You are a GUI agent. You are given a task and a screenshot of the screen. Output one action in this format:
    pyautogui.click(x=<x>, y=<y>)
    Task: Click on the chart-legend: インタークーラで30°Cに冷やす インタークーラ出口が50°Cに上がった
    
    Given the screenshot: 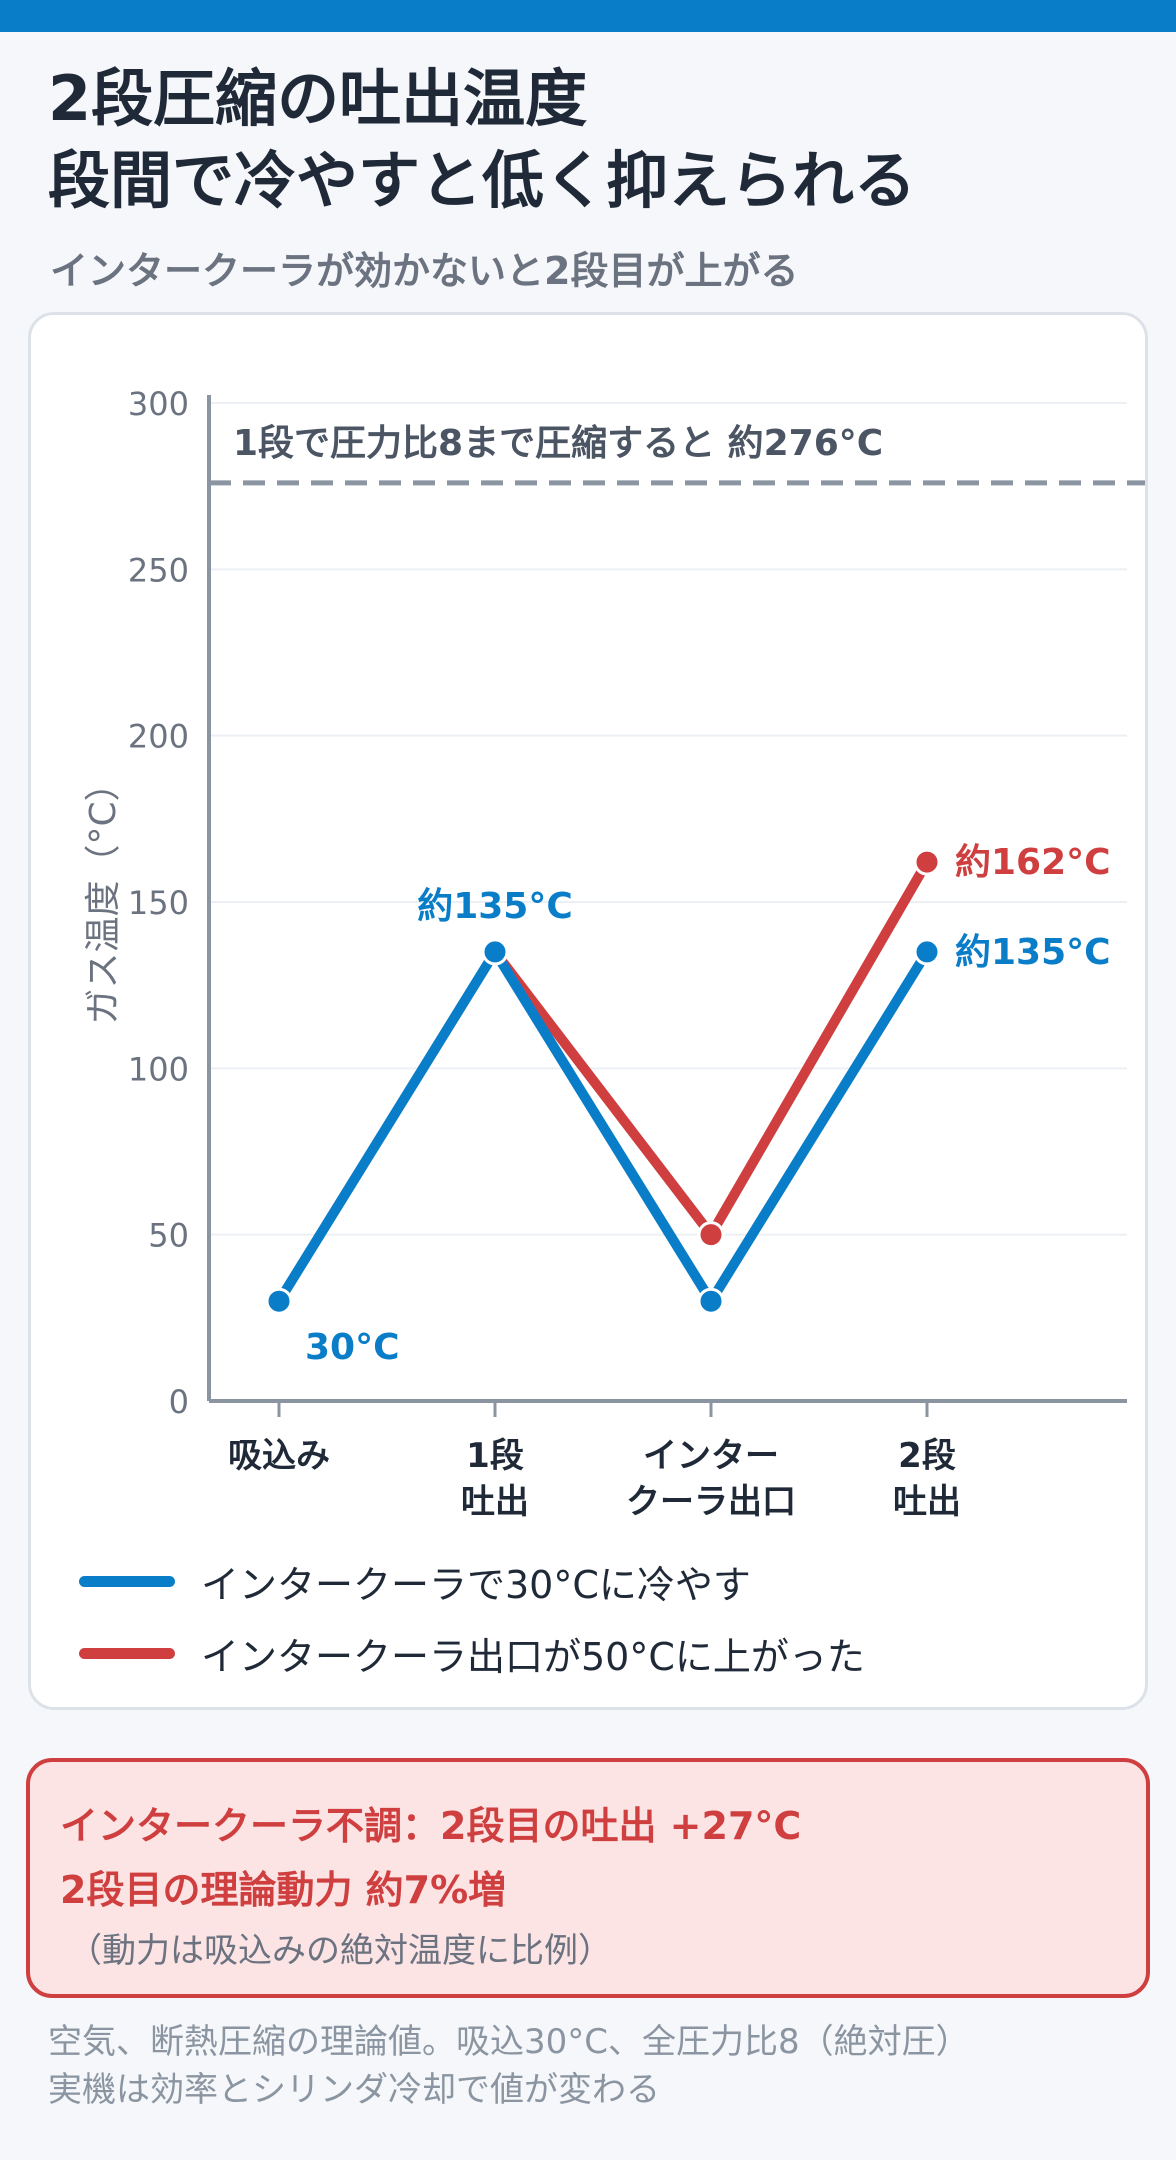 What is the action you would take?
    pyautogui.click(x=472, y=1617)
    